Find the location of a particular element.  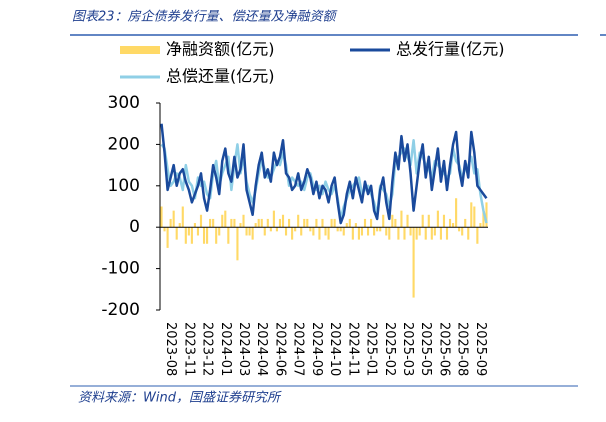

x-tick-label: 2024-01 is located at coordinates (225, 349).